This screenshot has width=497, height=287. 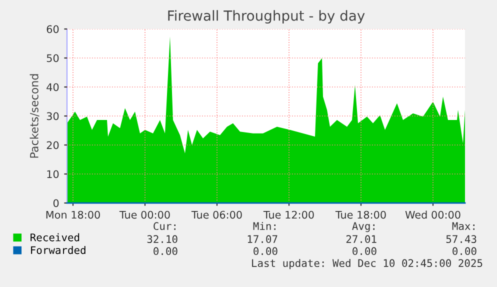 What do you see at coordinates (360, 214) in the screenshot?
I see `x-tick-label: Tue 18:00` at bounding box center [360, 214].